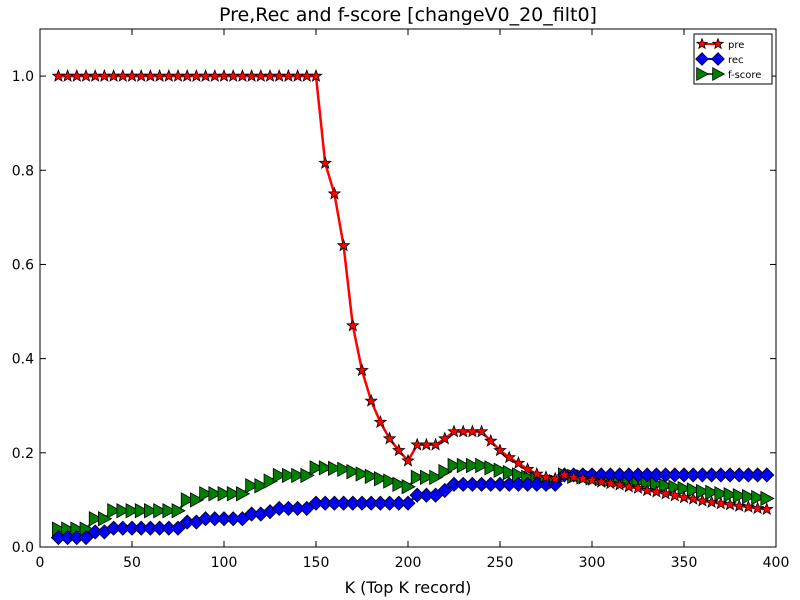 The width and height of the screenshot is (800, 600). Describe the element at coordinates (500, 563) in the screenshot. I see `x-tick-label: 250` at that location.